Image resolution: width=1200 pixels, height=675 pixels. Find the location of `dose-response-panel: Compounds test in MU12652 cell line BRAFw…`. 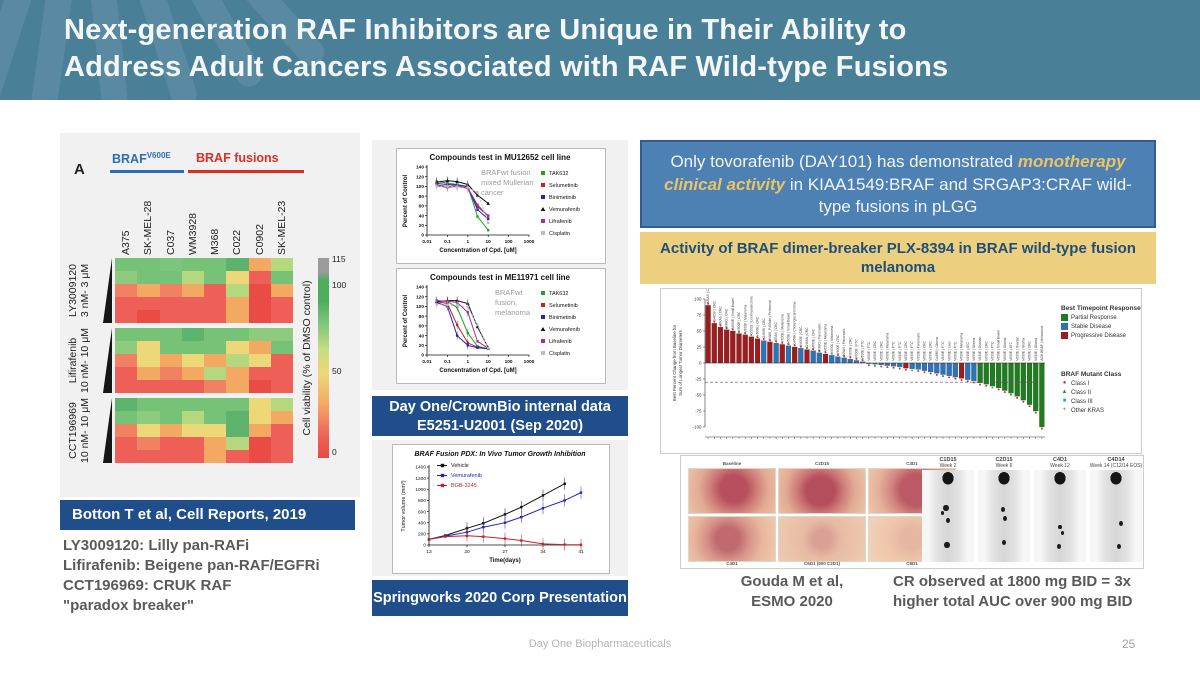

dose-response-panel: Compounds test in MU12652 cell line BRAFw… is located at coordinates (500, 265).